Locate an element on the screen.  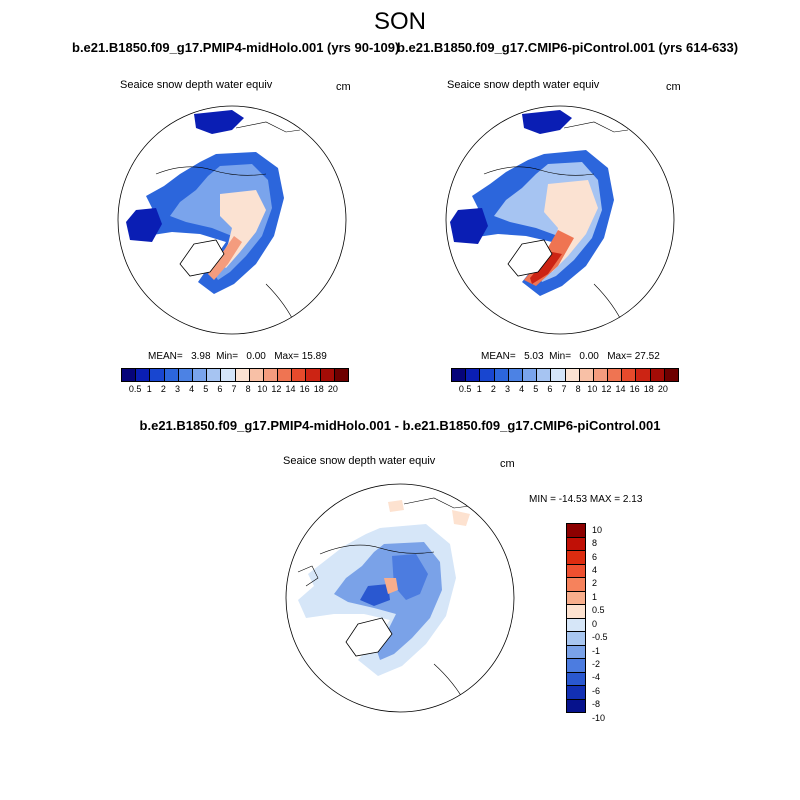
left-colorbar-tick-label: 6 is located at coordinates (220, 389).